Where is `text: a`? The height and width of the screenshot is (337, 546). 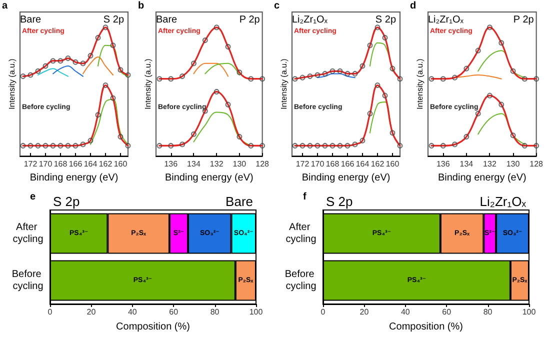 text: a is located at coordinates (5, 6).